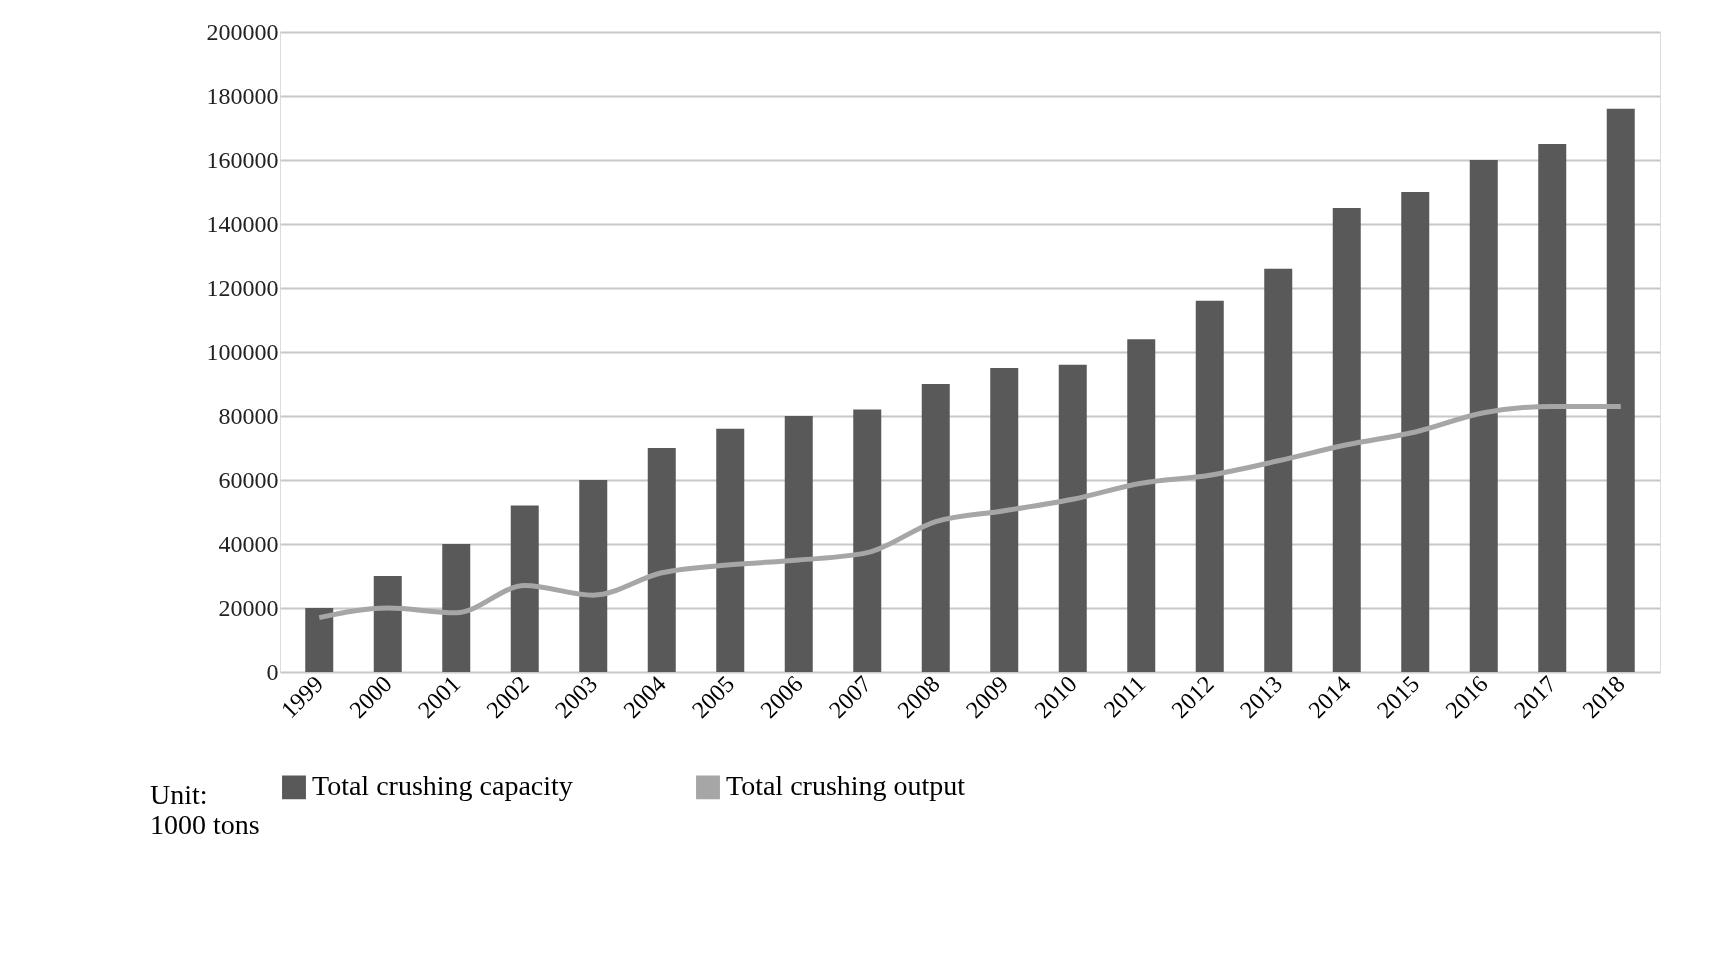 This screenshot has width=1729, height=969. Describe the element at coordinates (205, 809) in the screenshot. I see `text: Unit: 1000 tons` at that location.